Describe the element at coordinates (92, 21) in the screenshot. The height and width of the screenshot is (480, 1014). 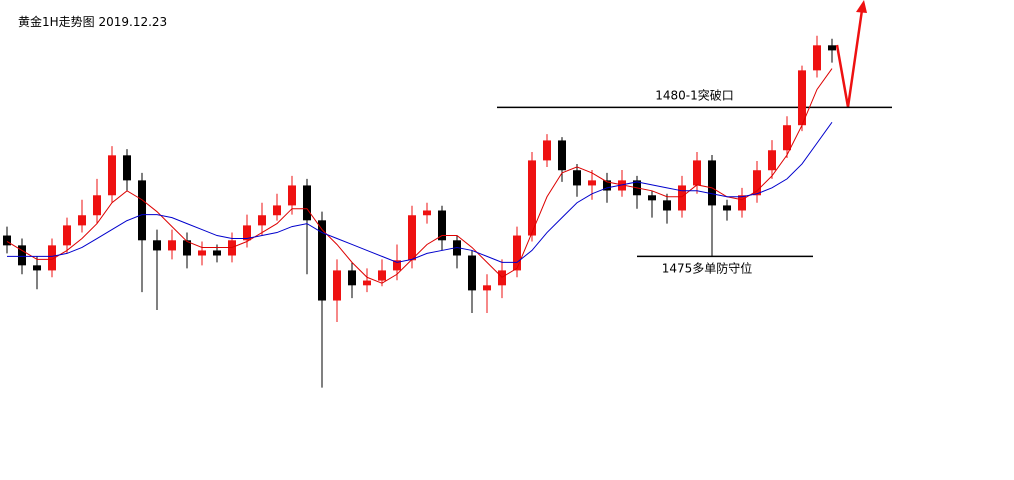
I see `chart-title: 黄金1H走势图 2019.12.23` at that location.